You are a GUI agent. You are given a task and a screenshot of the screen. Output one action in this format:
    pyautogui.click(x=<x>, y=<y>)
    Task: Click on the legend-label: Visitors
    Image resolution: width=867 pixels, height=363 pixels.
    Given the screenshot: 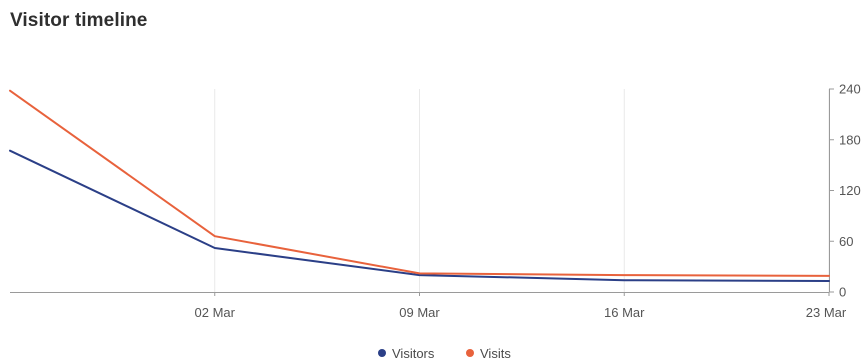 What is the action you would take?
    pyautogui.click(x=413, y=353)
    